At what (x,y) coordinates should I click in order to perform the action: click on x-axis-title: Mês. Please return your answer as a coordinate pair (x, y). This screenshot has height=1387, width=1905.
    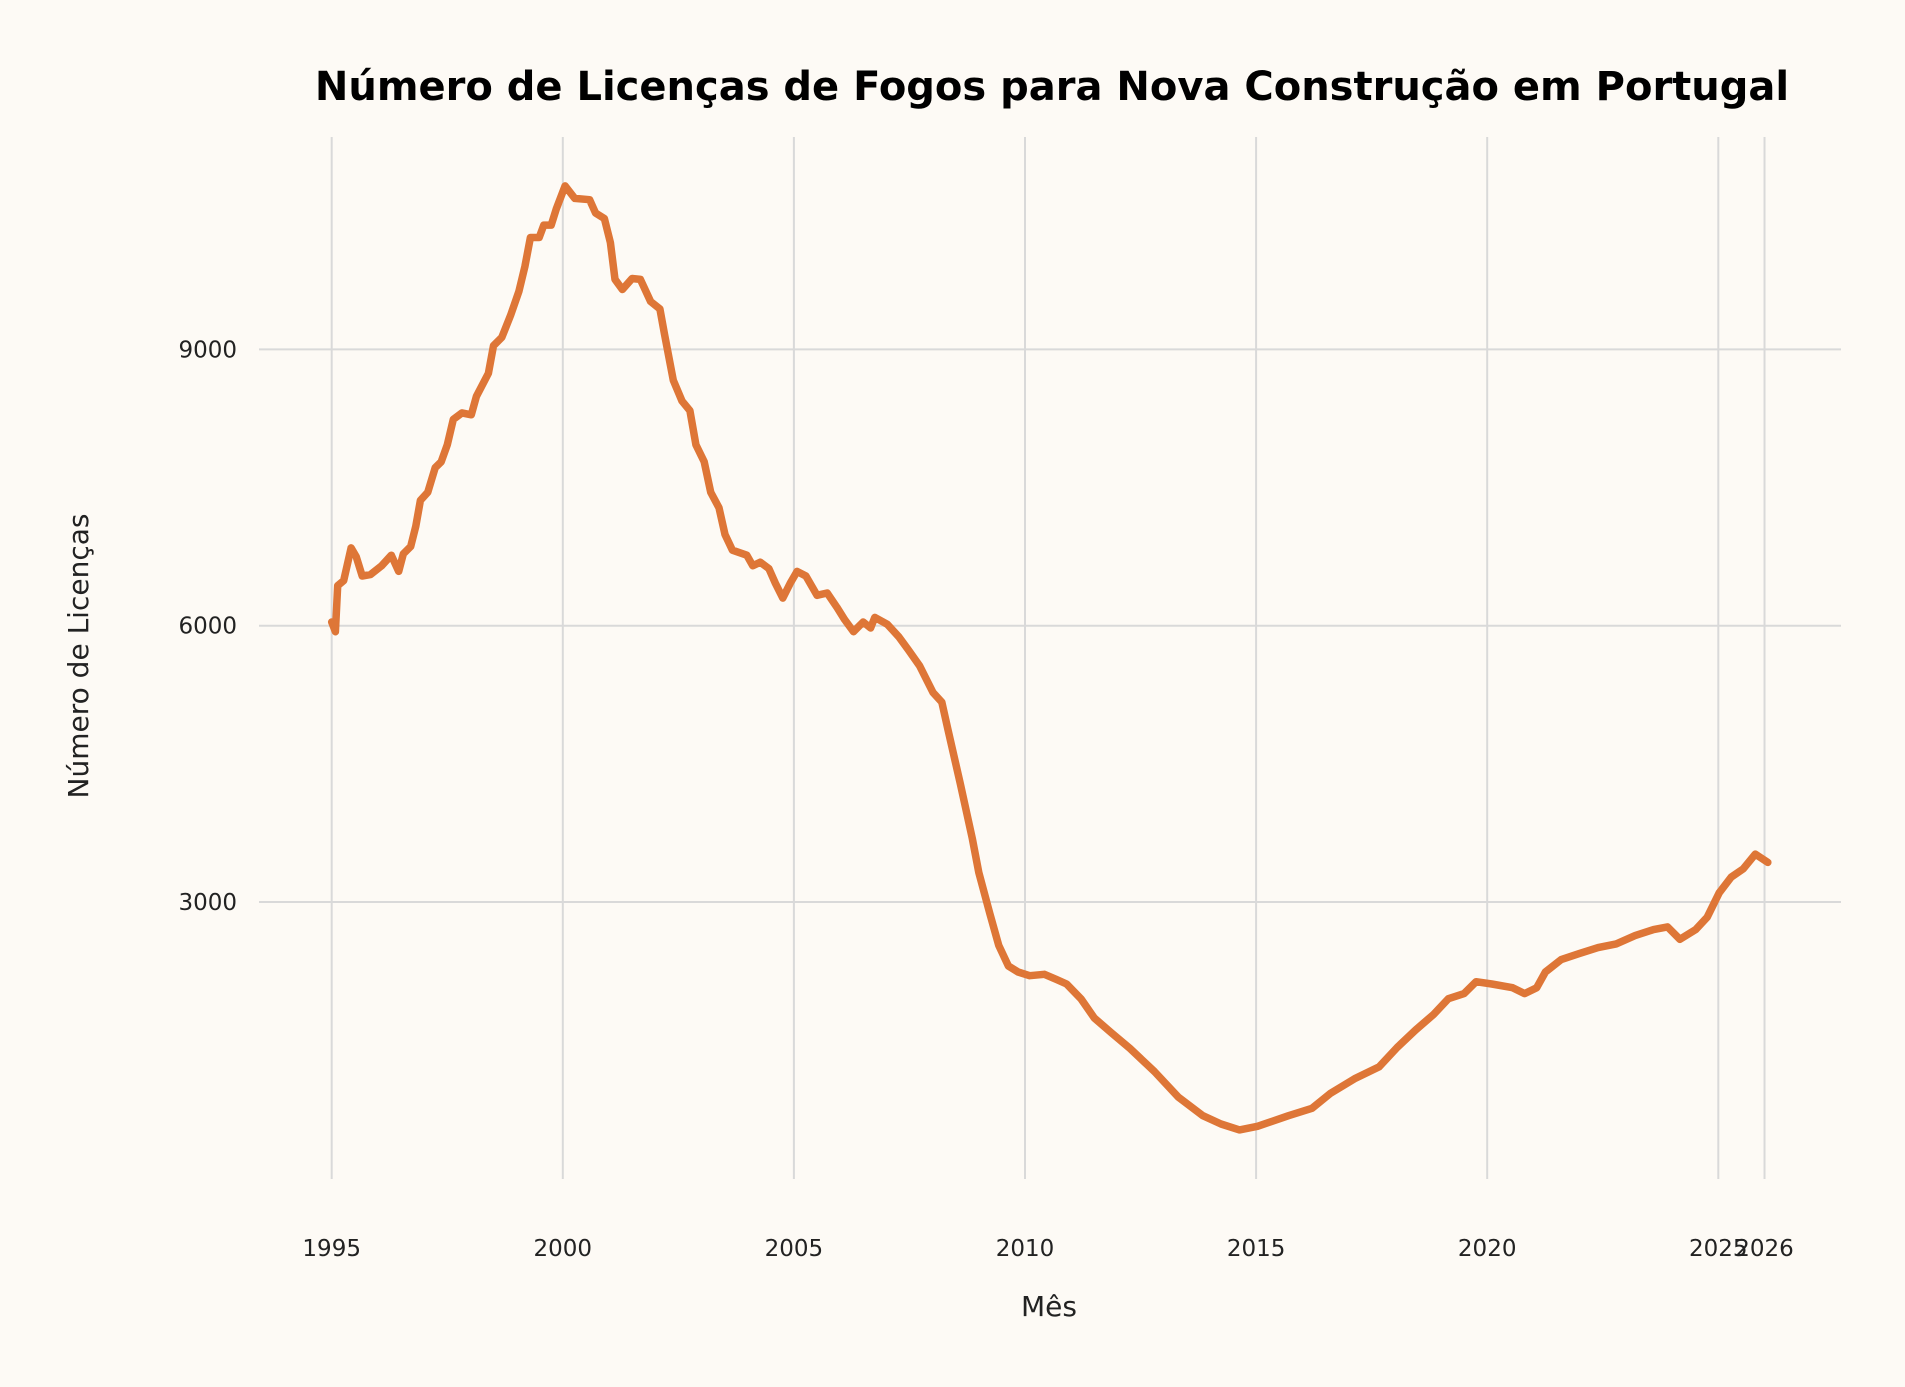
    Looking at the image, I should click on (1049, 1306).